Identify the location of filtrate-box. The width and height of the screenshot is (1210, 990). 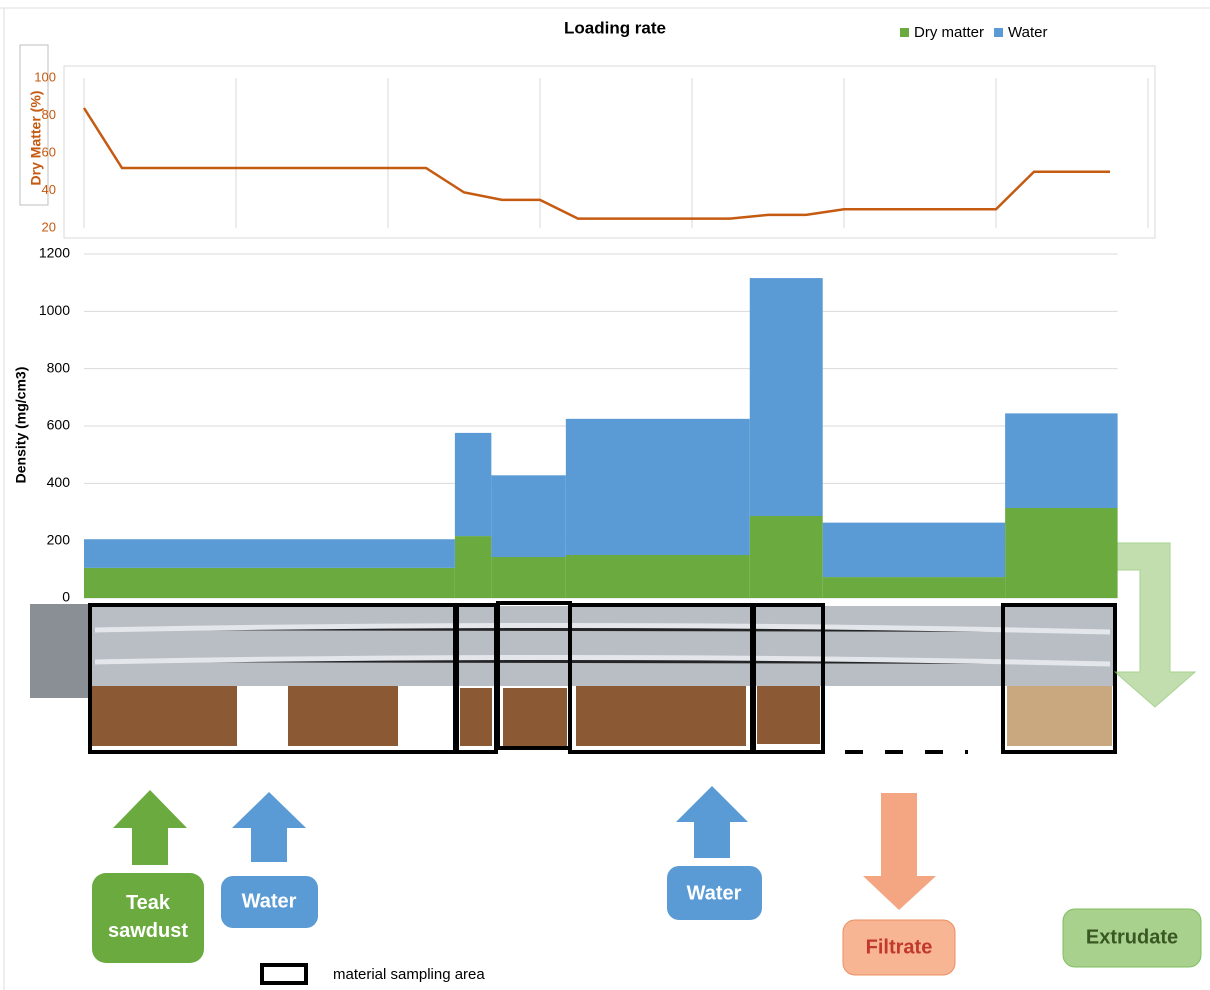
(899, 947).